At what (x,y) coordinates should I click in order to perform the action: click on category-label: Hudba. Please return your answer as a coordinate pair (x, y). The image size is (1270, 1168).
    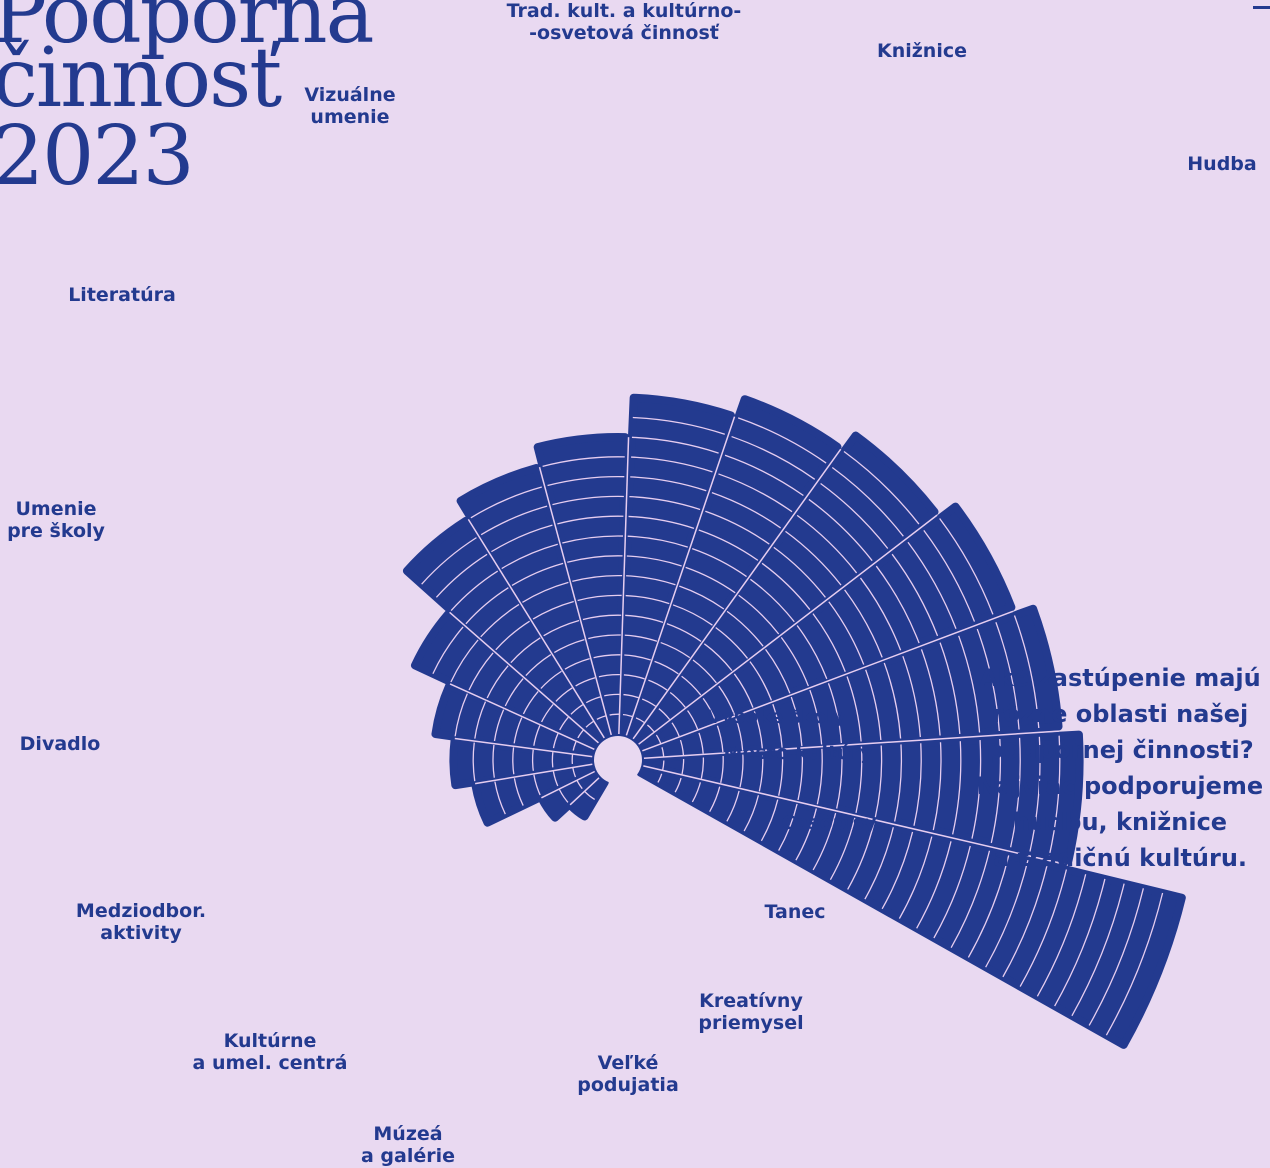
    Looking at the image, I should click on (1221, 164).